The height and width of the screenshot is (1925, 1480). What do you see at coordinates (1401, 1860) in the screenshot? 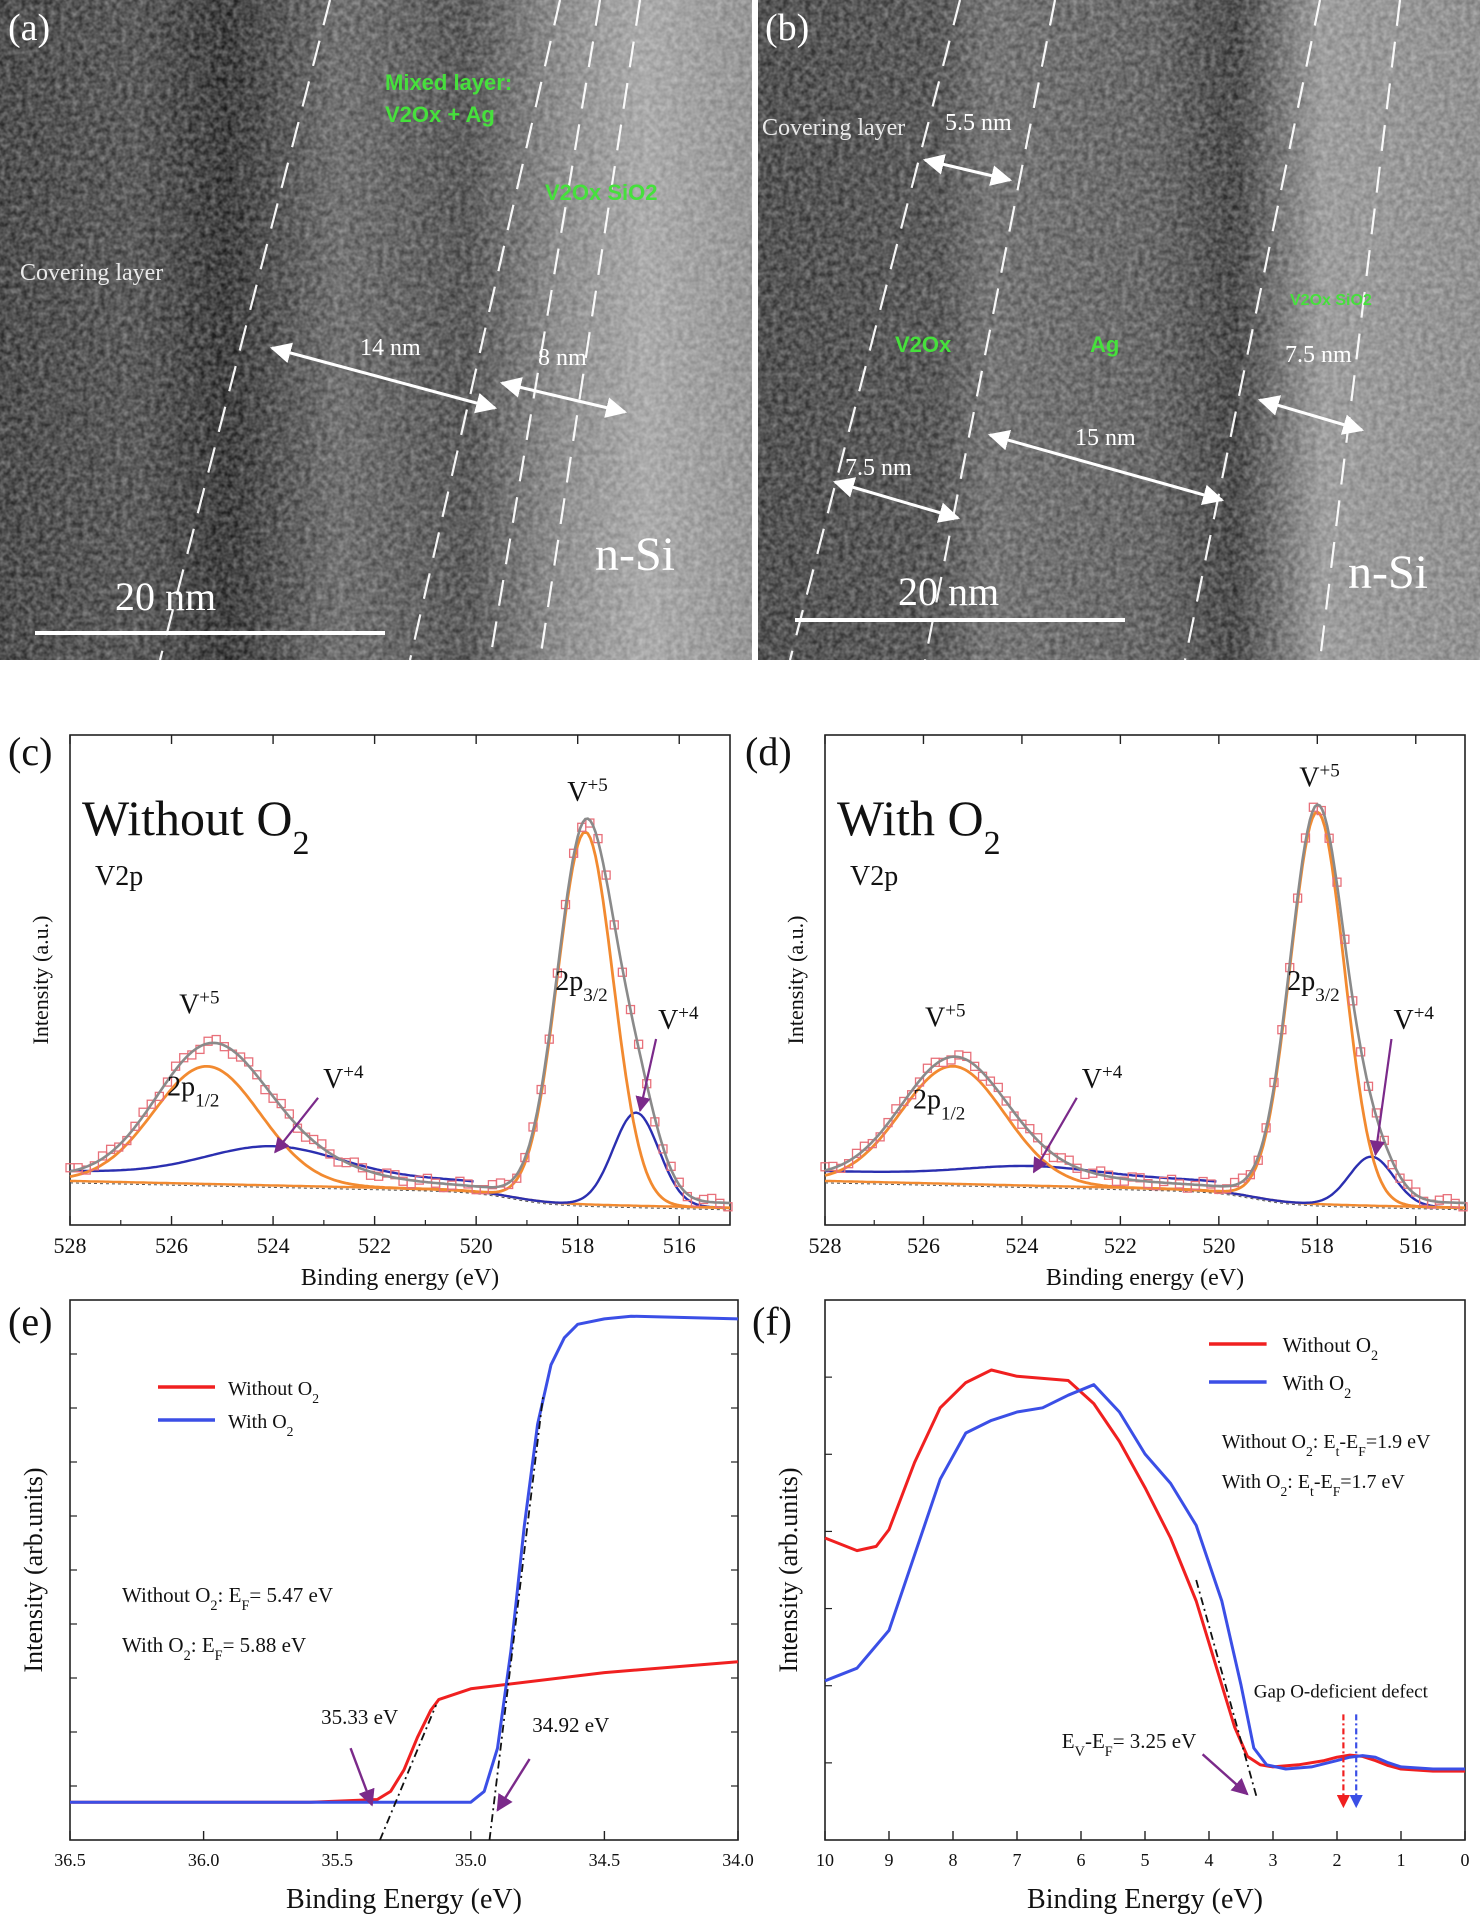
I see `x-tick-label: 1` at bounding box center [1401, 1860].